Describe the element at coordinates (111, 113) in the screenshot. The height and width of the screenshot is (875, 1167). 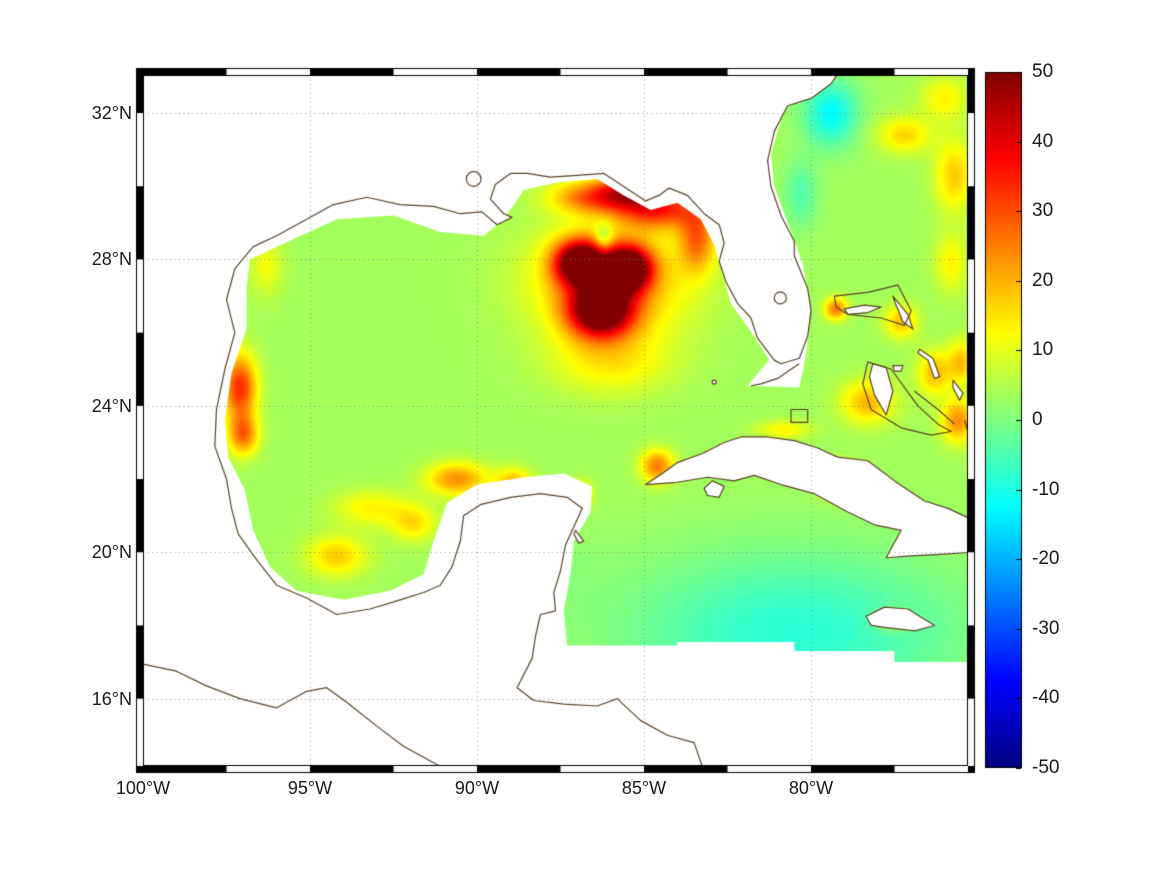
I see `y-tick-label: 32°N` at that location.